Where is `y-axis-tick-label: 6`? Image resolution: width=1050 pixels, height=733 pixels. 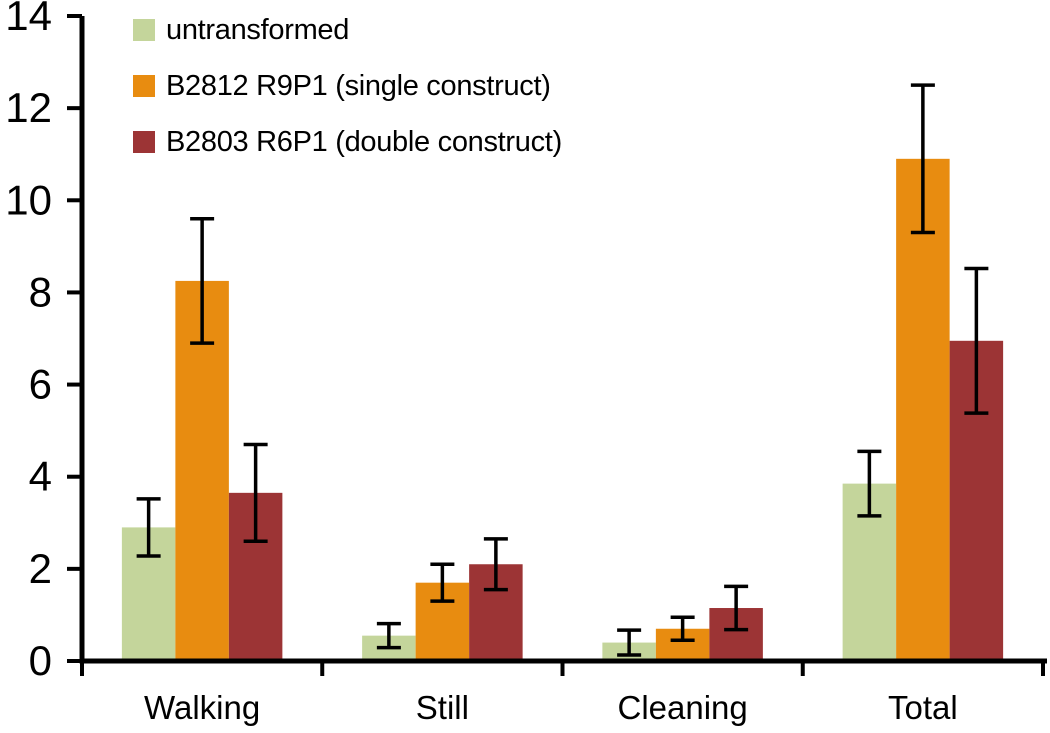
y-axis-tick-label: 6 is located at coordinates (40, 384).